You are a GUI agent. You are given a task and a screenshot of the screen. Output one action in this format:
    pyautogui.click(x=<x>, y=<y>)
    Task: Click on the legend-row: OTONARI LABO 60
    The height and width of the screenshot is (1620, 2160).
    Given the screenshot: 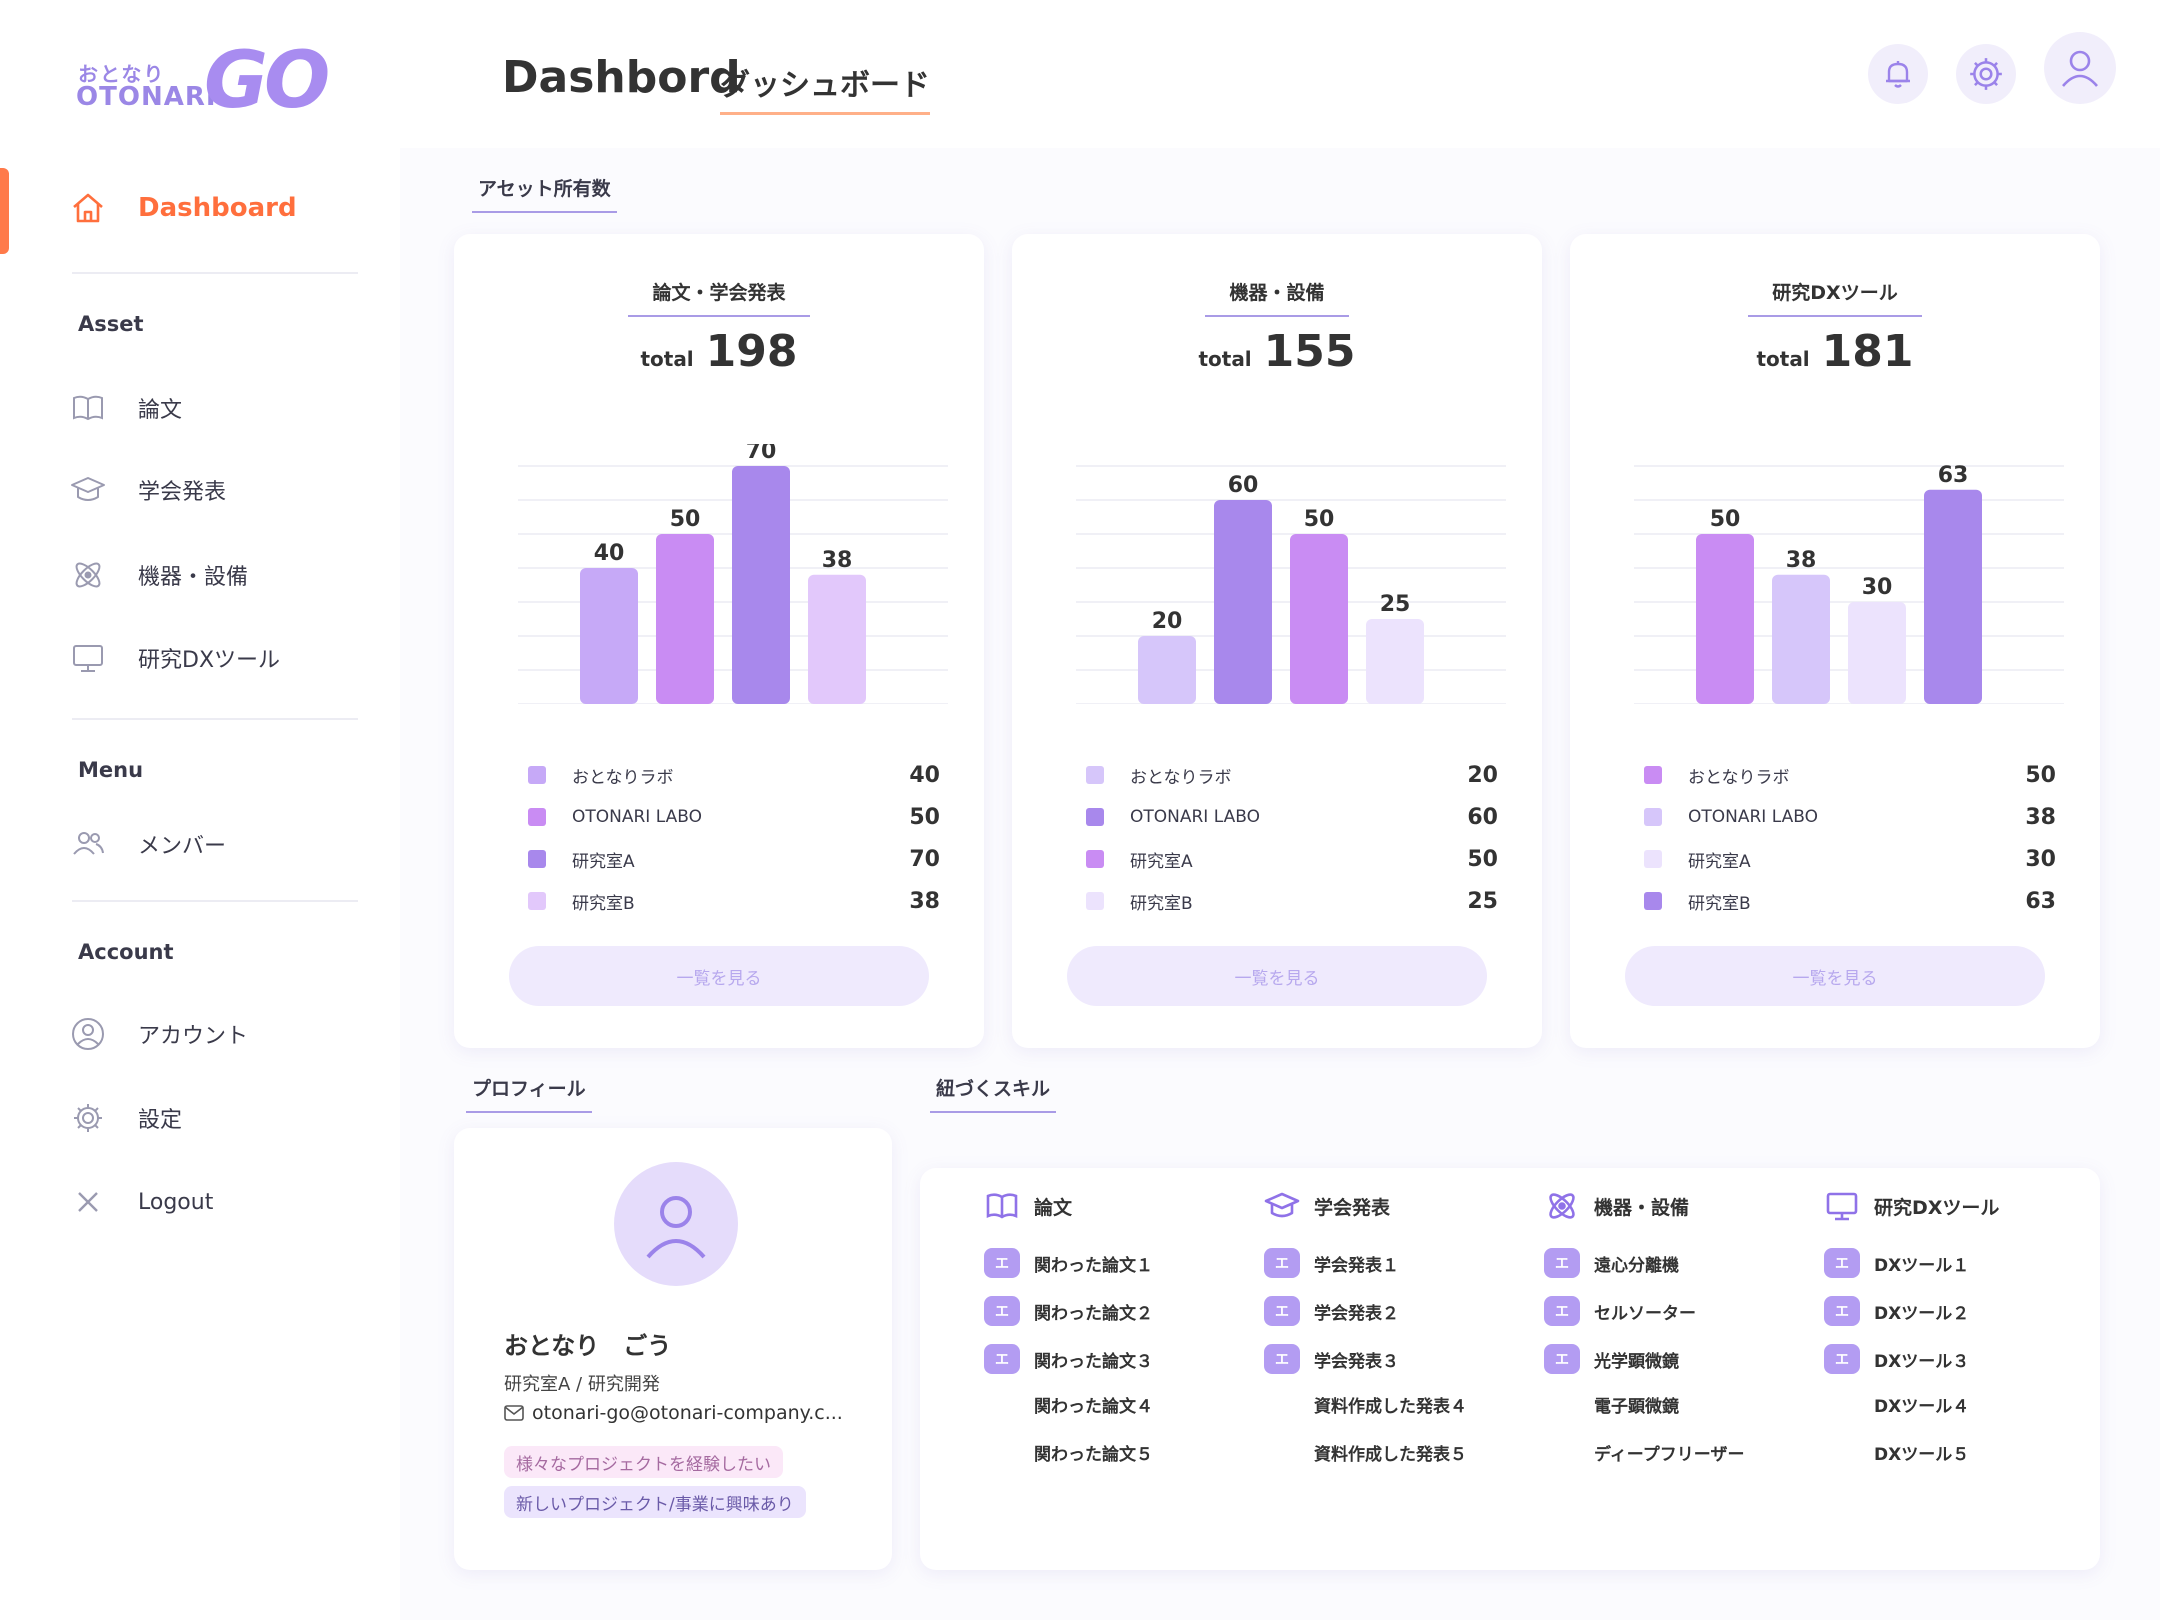 What is the action you would take?
    pyautogui.click(x=1292, y=817)
    